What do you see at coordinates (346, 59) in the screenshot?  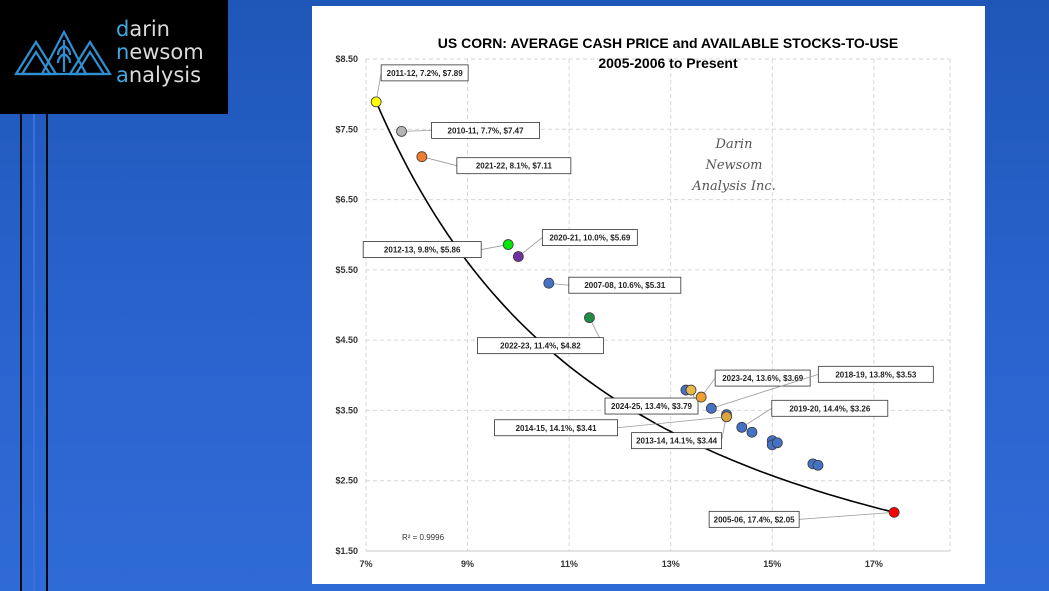 I see `y-tick-label: $8.50` at bounding box center [346, 59].